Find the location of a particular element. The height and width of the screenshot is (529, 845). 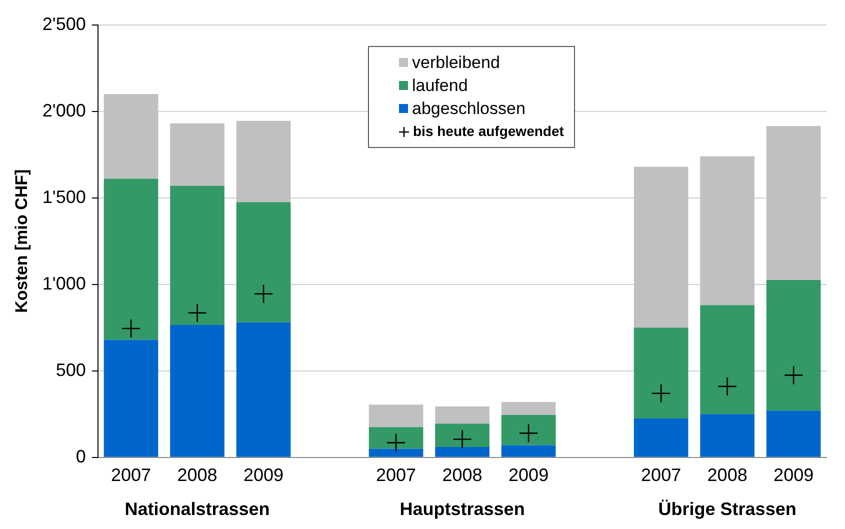

y-tick-label: 2'500 is located at coordinates (64, 24).